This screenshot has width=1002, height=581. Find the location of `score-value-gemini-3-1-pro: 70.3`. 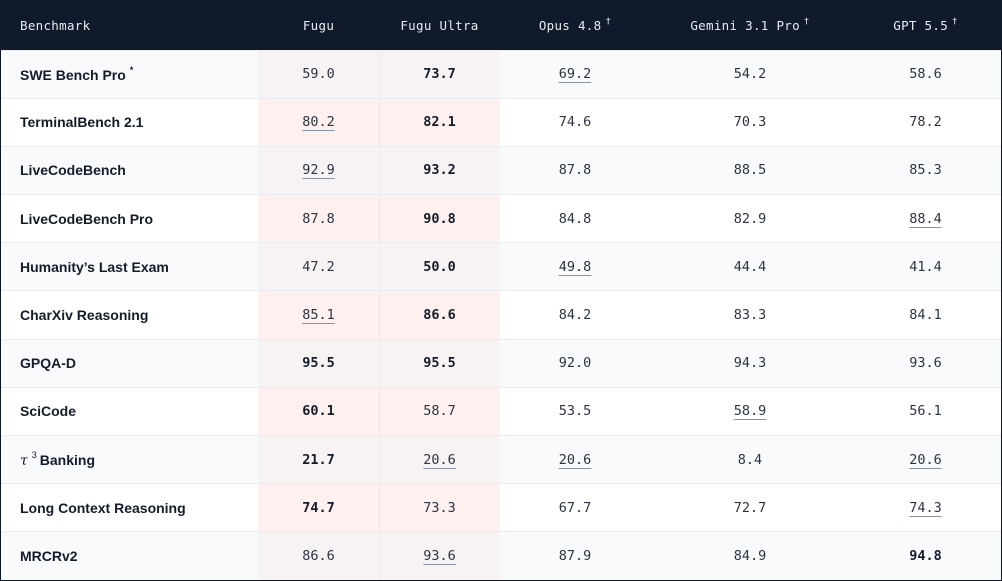

score-value-gemini-3-1-pro: 70.3 is located at coordinates (750, 122).